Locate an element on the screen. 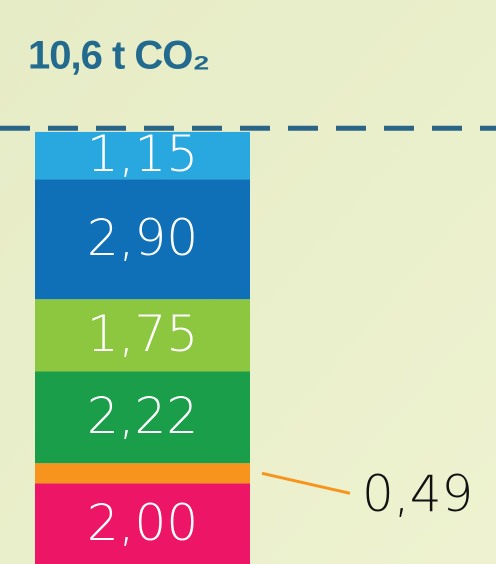 This screenshot has height=564, width=496. outside-label: 0,49 is located at coordinates (417, 494).